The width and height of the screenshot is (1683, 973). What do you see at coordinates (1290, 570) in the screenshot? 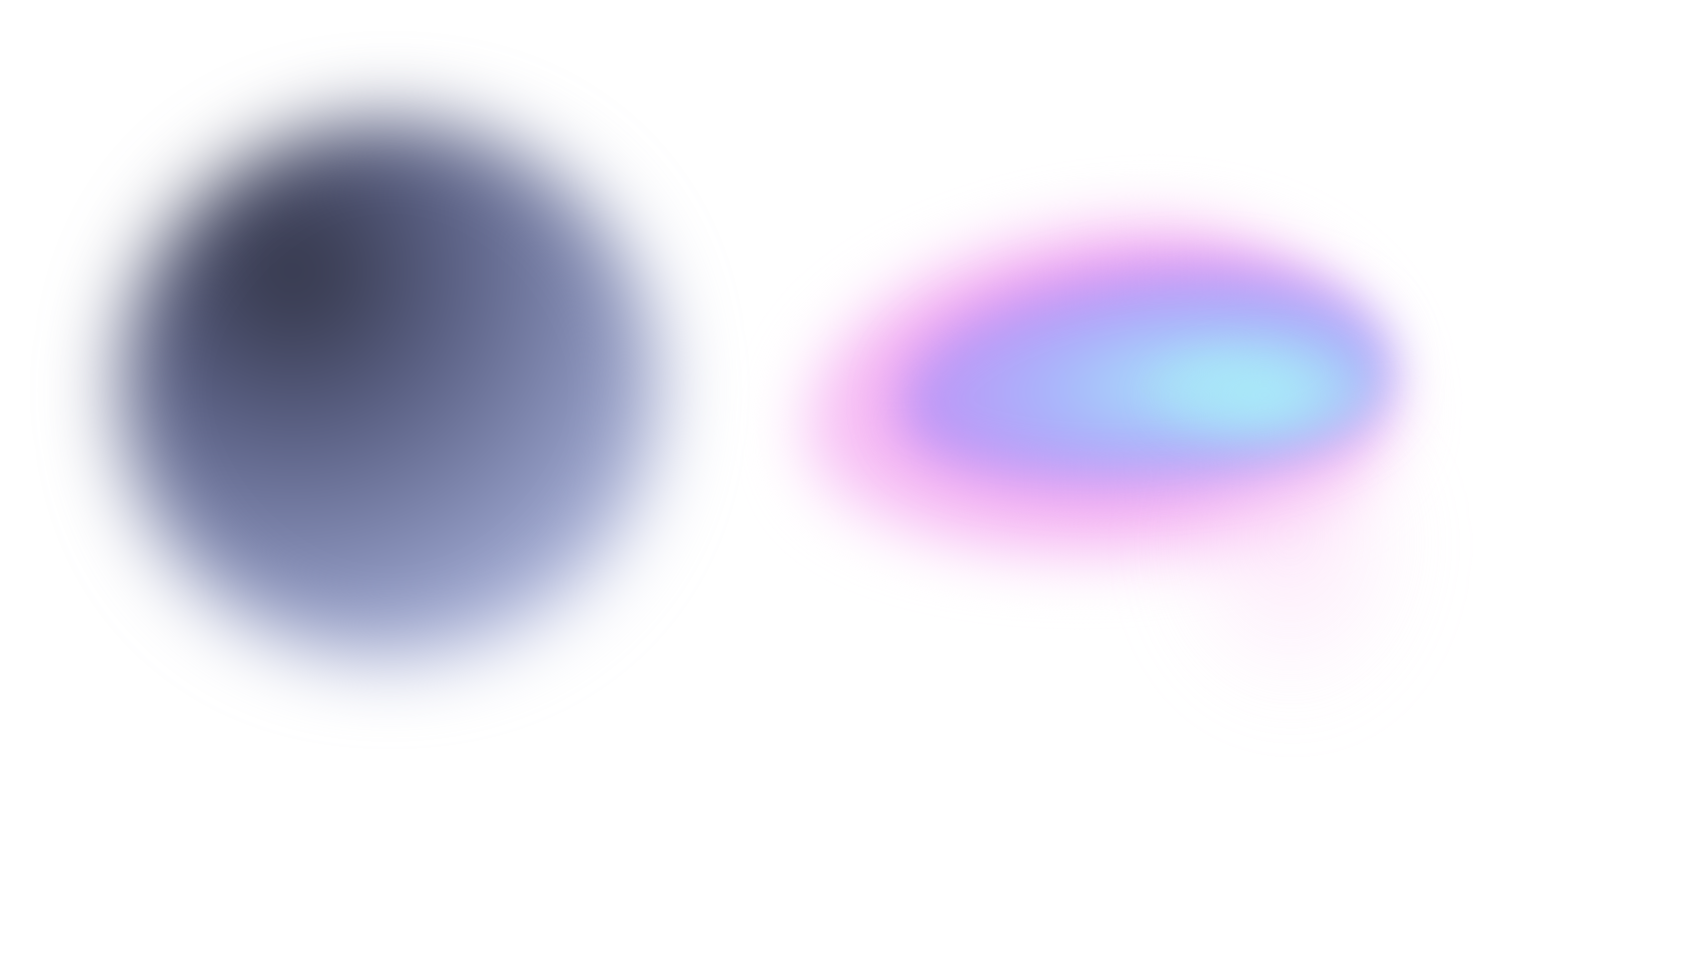
I see `pink-cloud-tail` at bounding box center [1290, 570].